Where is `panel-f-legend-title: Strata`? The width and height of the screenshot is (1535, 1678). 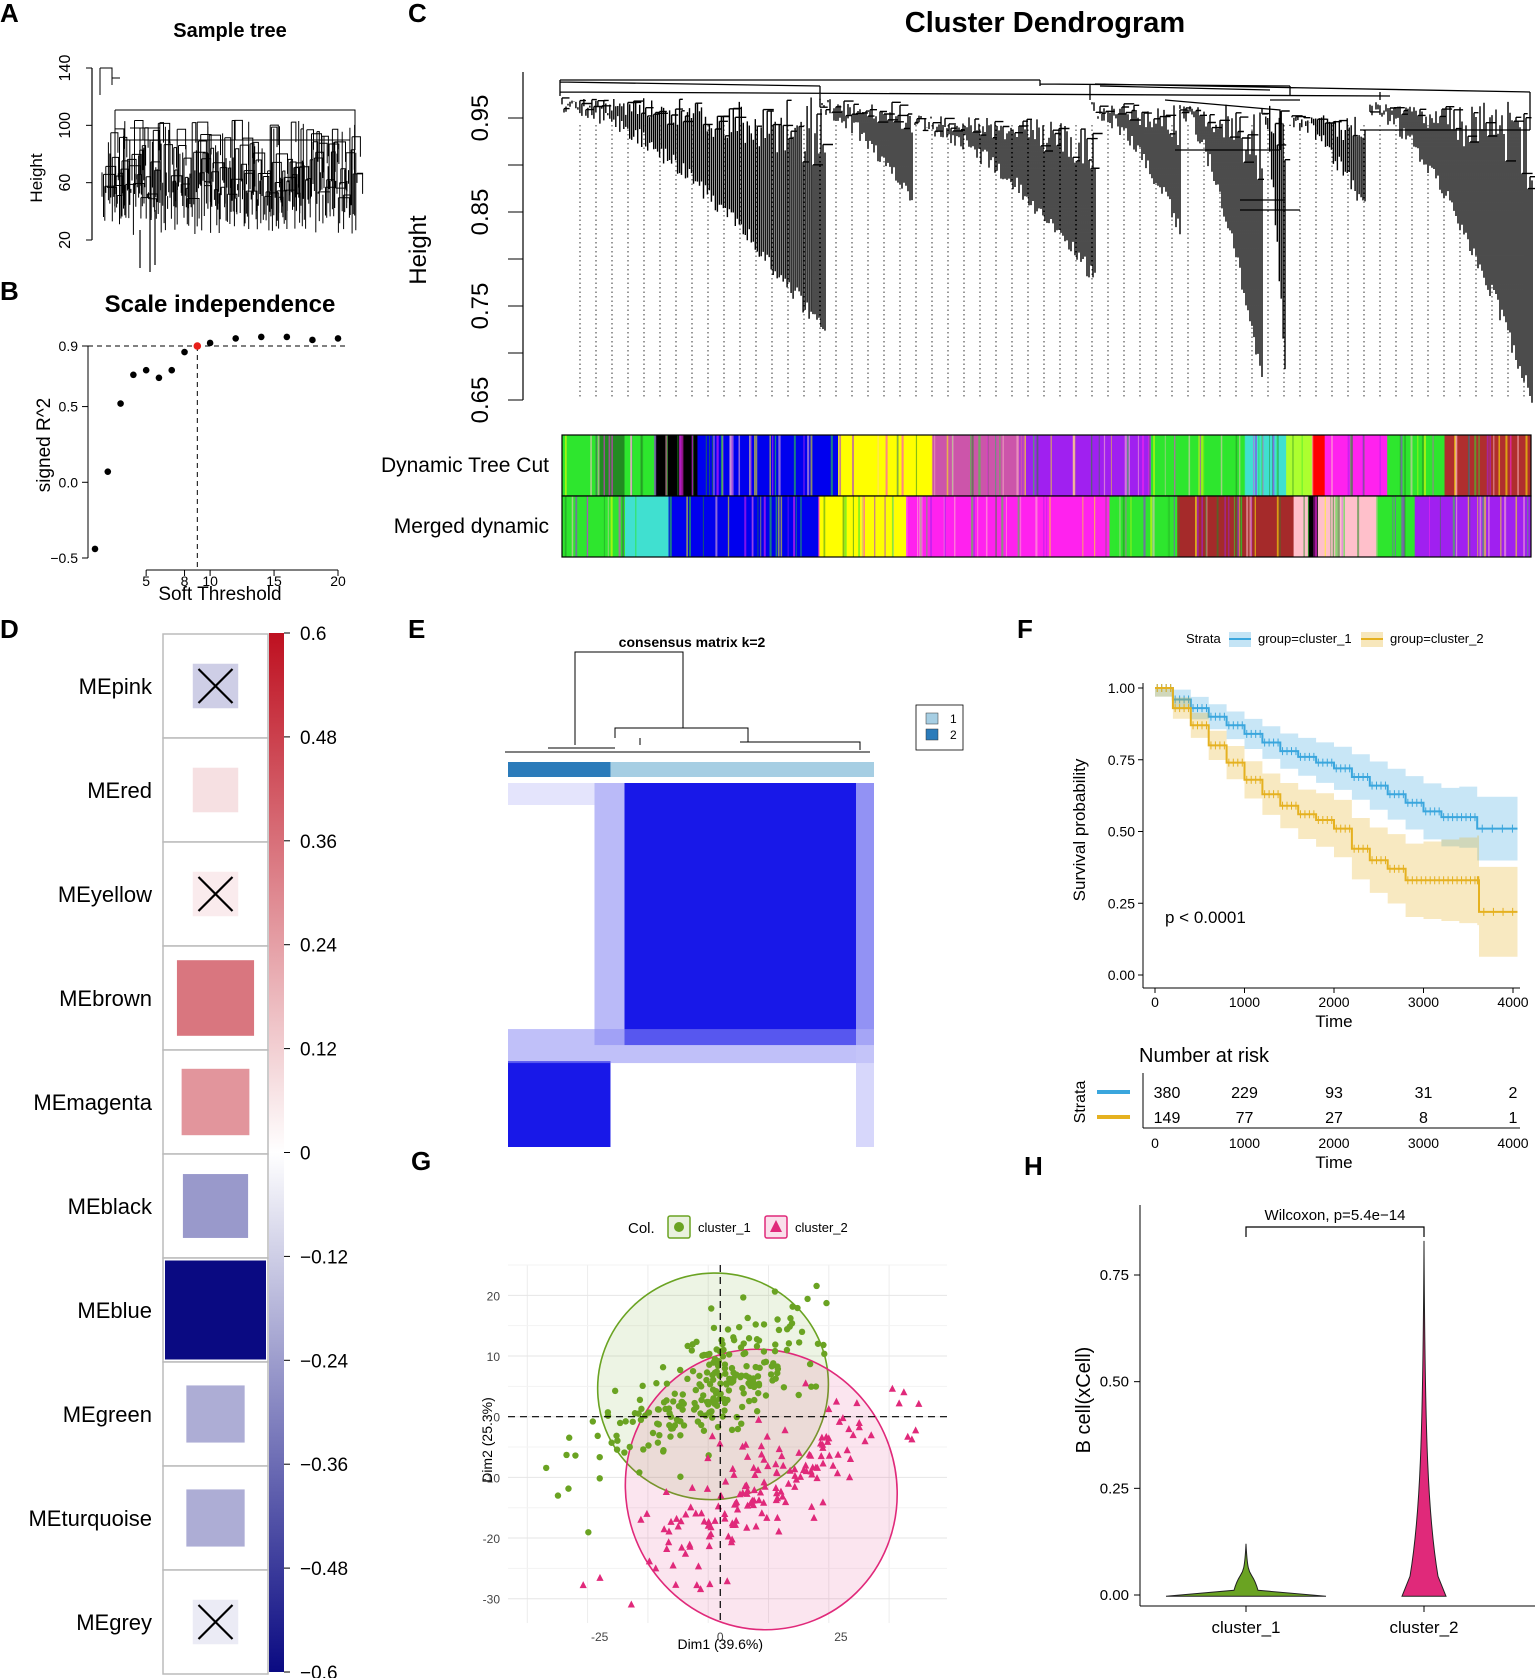 panel-f-legend-title: Strata is located at coordinates (1203, 638).